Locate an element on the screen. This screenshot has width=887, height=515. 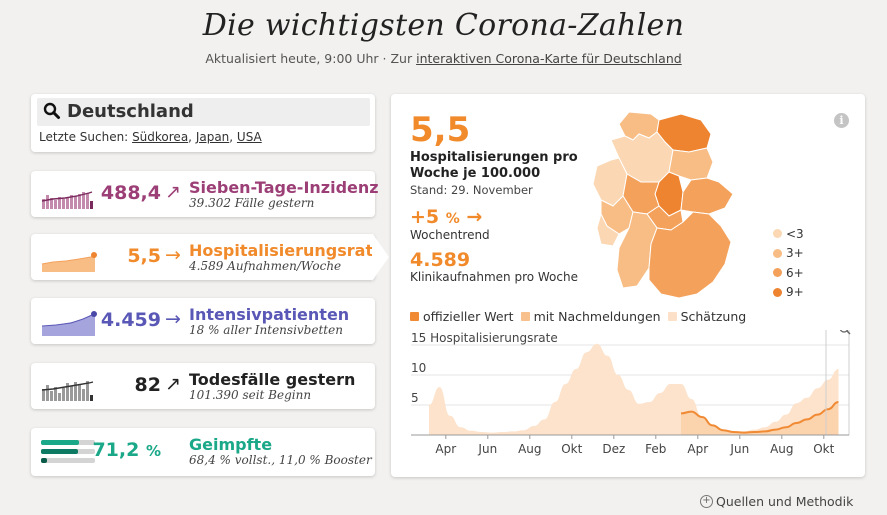
metric-name: Geimpfte is located at coordinates (231, 444).